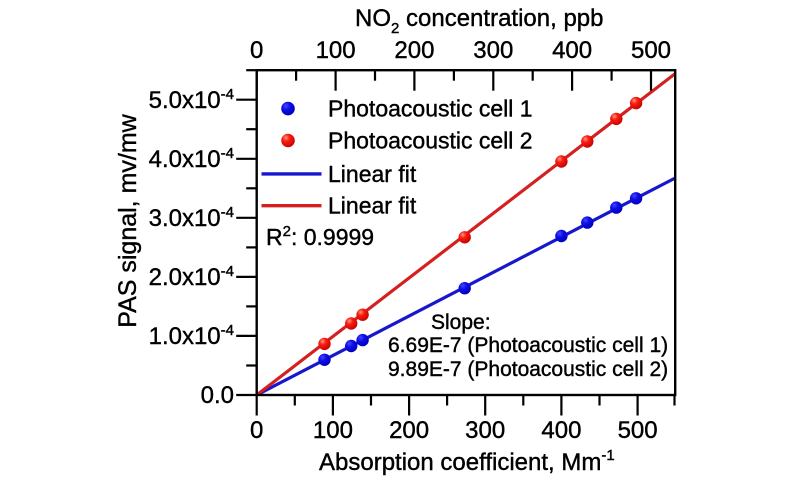 The height and width of the screenshot is (480, 800). What do you see at coordinates (430, 109) in the screenshot?
I see `svg-text: Photoacoustic cell 1` at bounding box center [430, 109].